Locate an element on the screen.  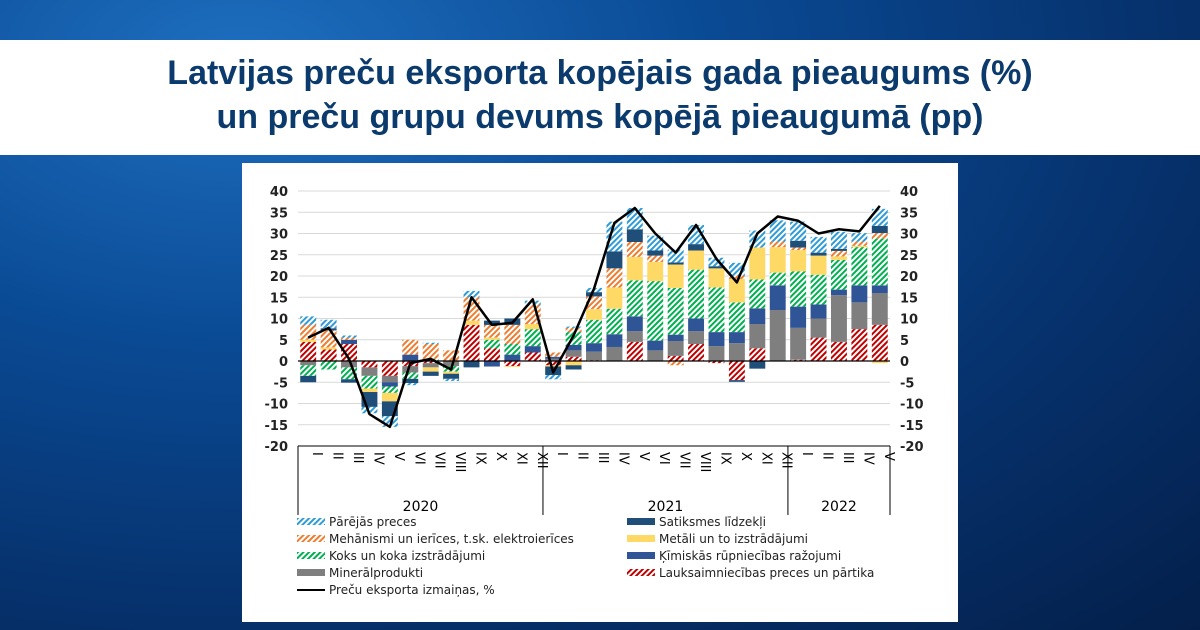
x-tick-label: VI is located at coordinates (418, 458).